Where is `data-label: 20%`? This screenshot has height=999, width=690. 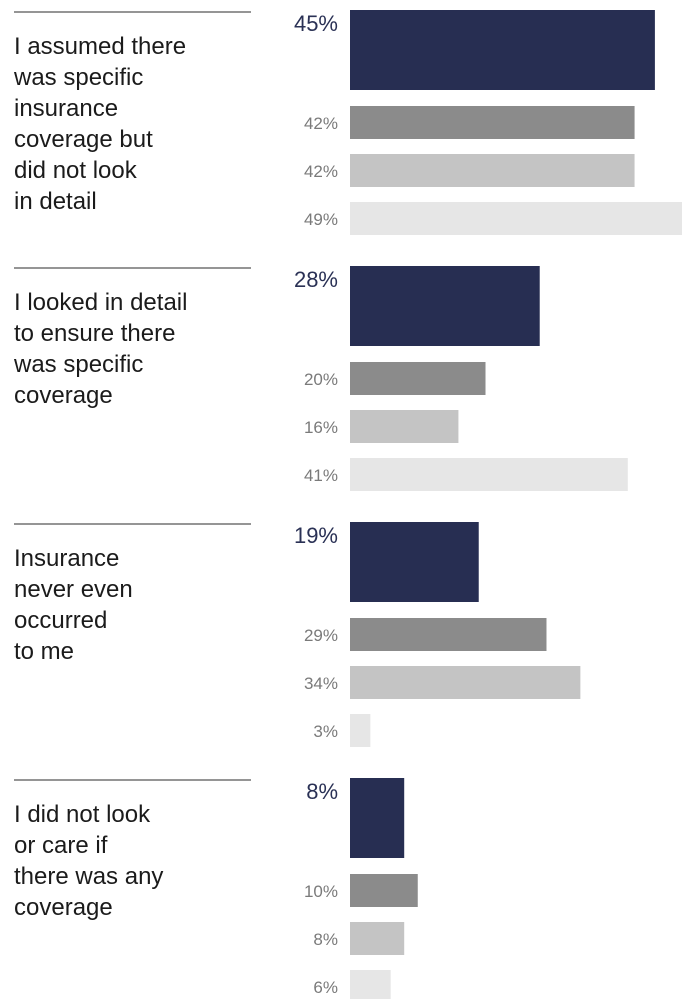
data-label: 20% is located at coordinates (321, 379).